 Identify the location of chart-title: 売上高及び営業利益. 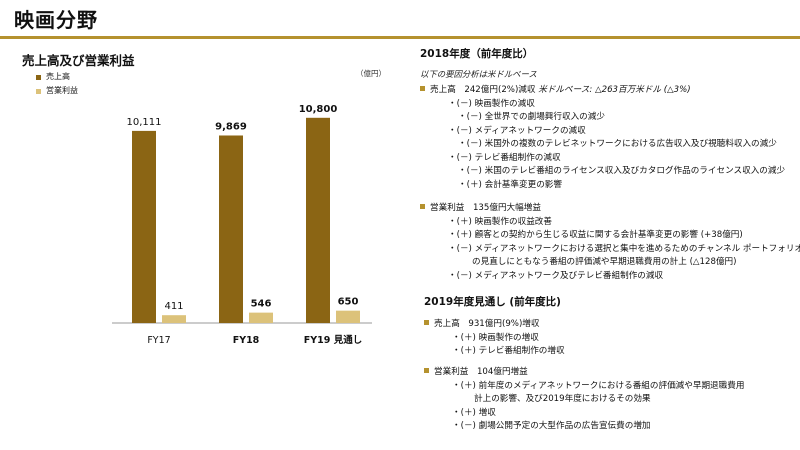
(78, 60).